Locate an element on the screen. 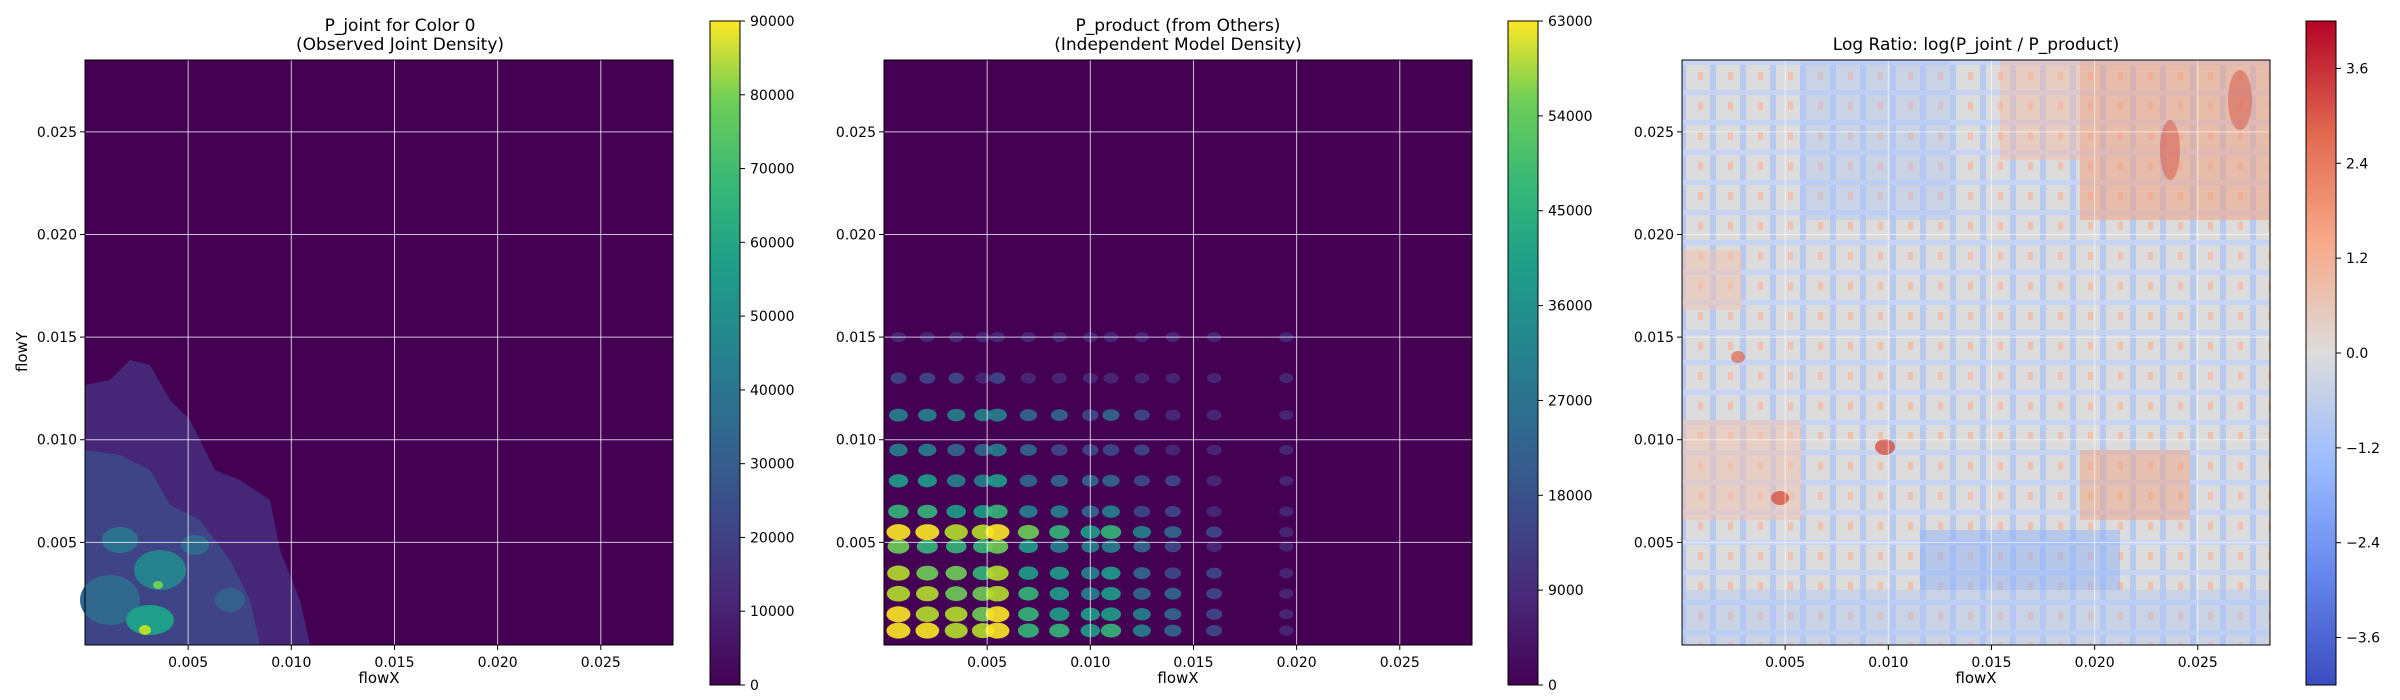  panel-title-line1: P_joint for Color 0 is located at coordinates (400, 26).